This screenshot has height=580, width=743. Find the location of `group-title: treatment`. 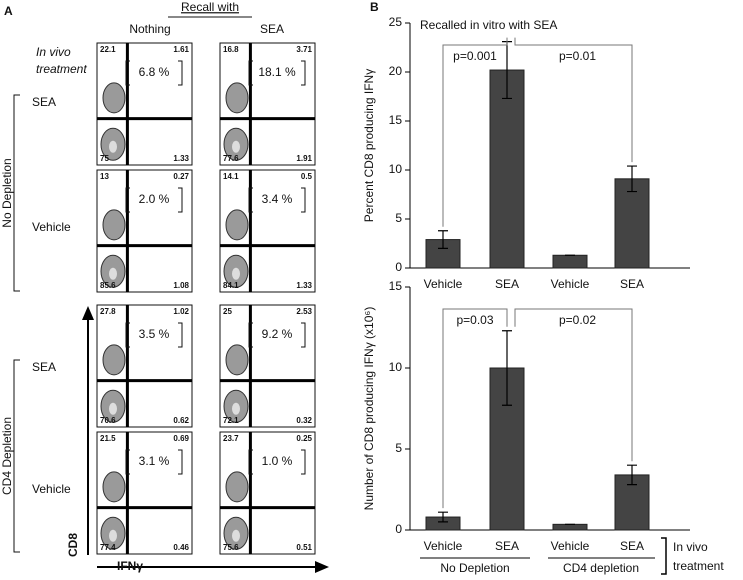

group-title: treatment is located at coordinates (698, 566).